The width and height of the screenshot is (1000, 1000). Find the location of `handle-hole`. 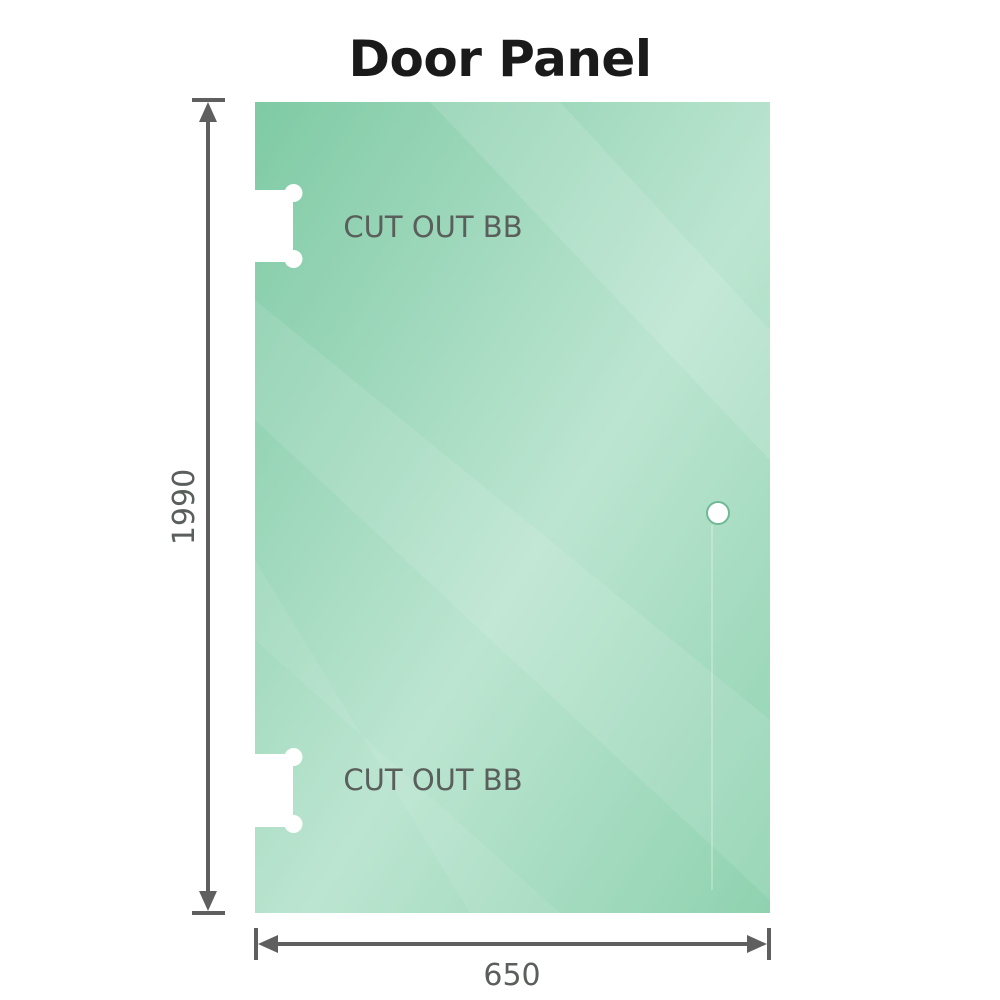

handle-hole is located at coordinates (718, 513).